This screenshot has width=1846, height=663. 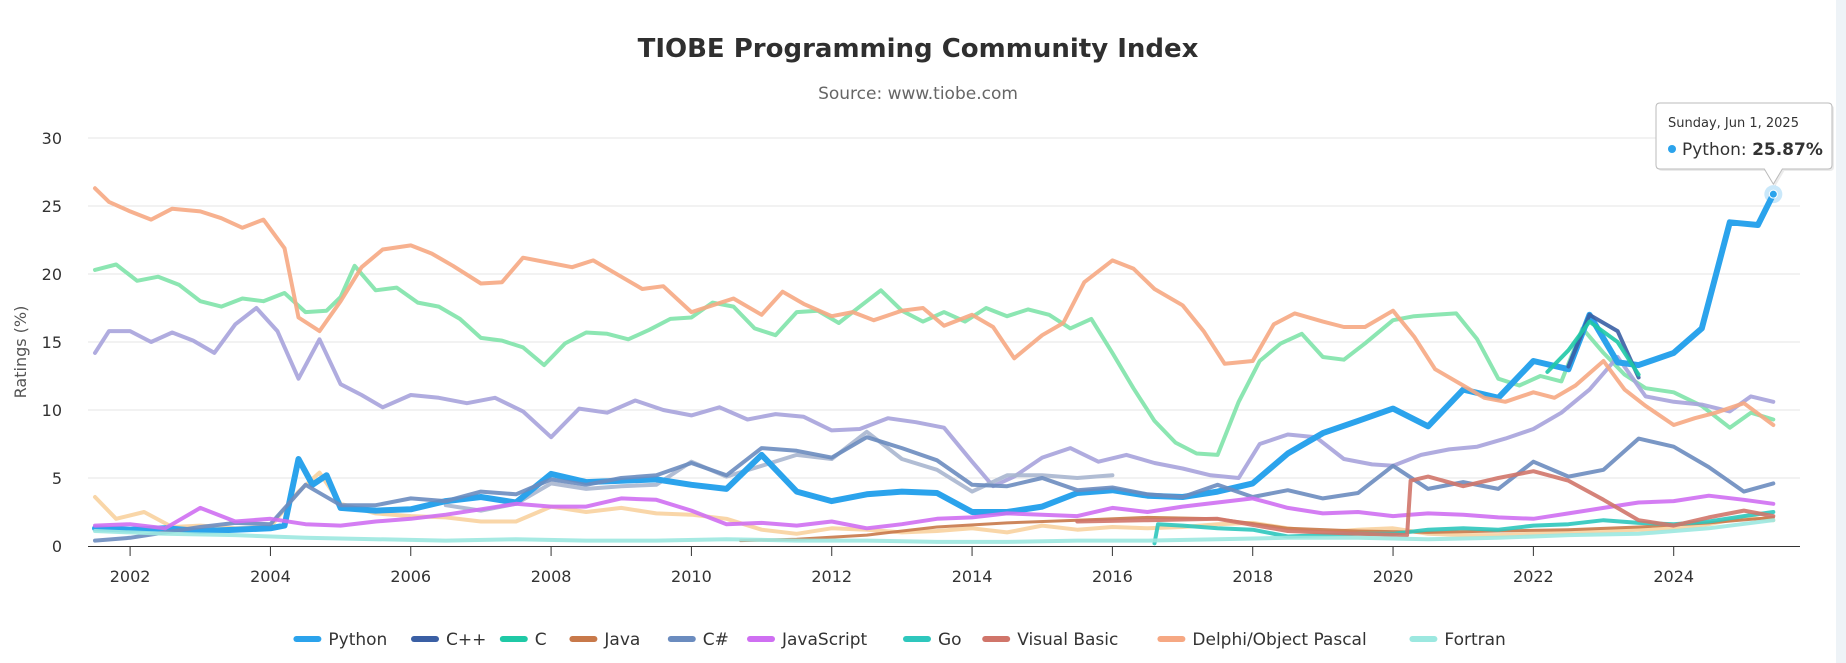 What do you see at coordinates (932, 640) in the screenshot?
I see `legend-item-go: Go` at bounding box center [932, 640].